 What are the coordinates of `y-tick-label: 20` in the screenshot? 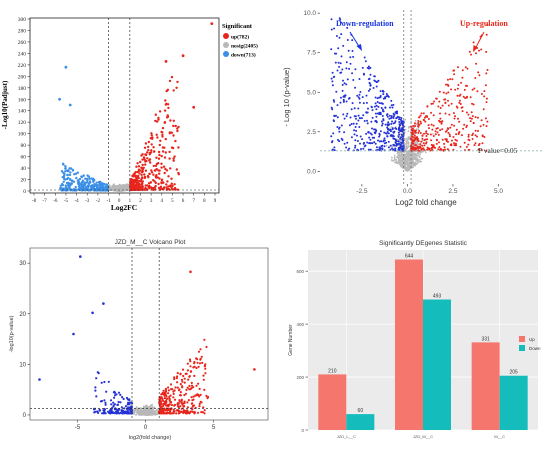 It's located at (24, 181).